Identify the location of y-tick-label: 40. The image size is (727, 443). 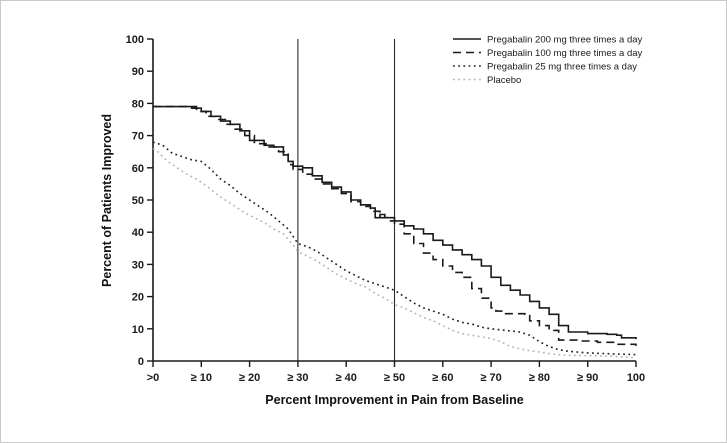
(138, 233).